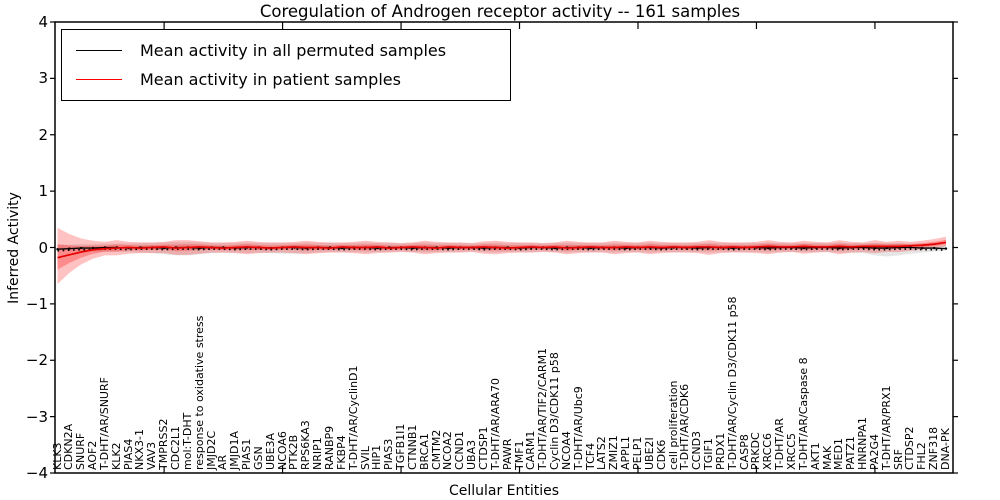 This screenshot has width=1000, height=500. Describe the element at coordinates (93, 455) in the screenshot. I see `x-tick-label: AOF2` at that location.